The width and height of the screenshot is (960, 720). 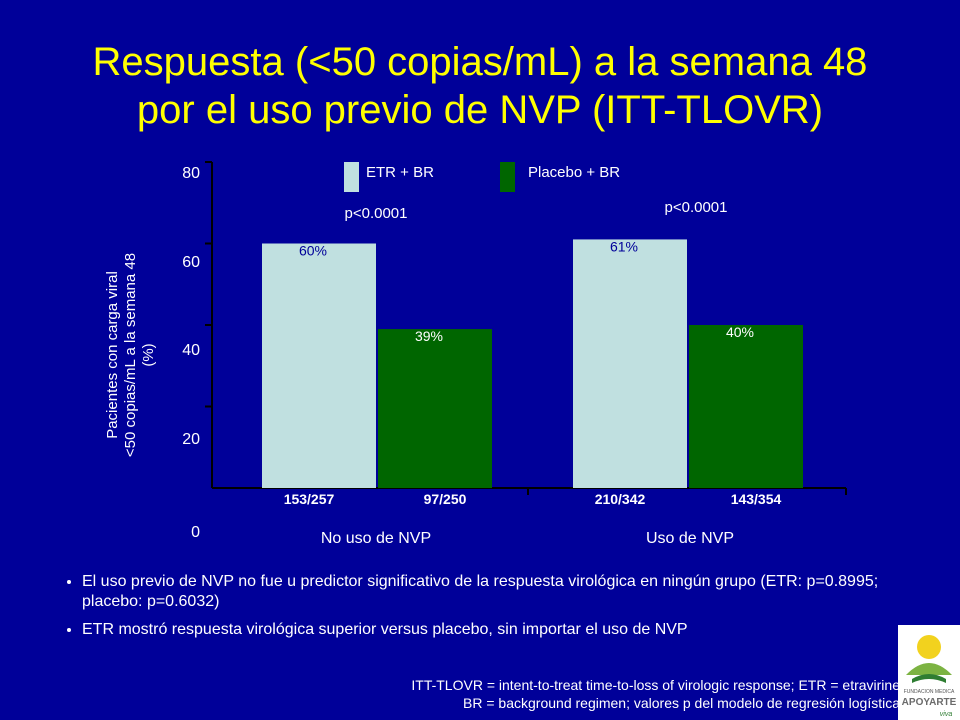 I want to click on apoyarte-logo: FUNDACION MEDICA APOYARTE viva, so click(x=929, y=672).